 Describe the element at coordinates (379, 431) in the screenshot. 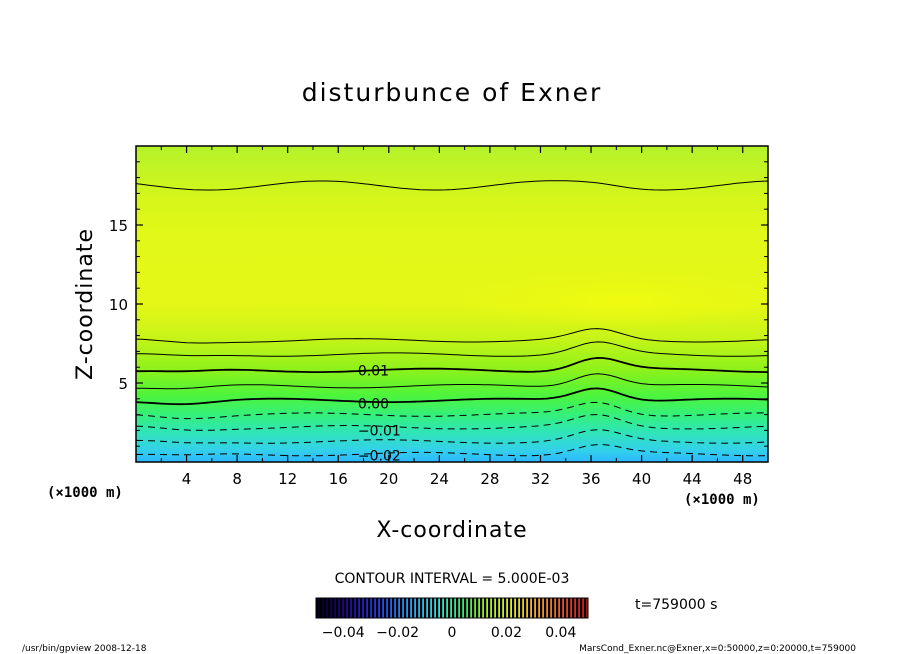

I see `contour-label: −0.01` at that location.